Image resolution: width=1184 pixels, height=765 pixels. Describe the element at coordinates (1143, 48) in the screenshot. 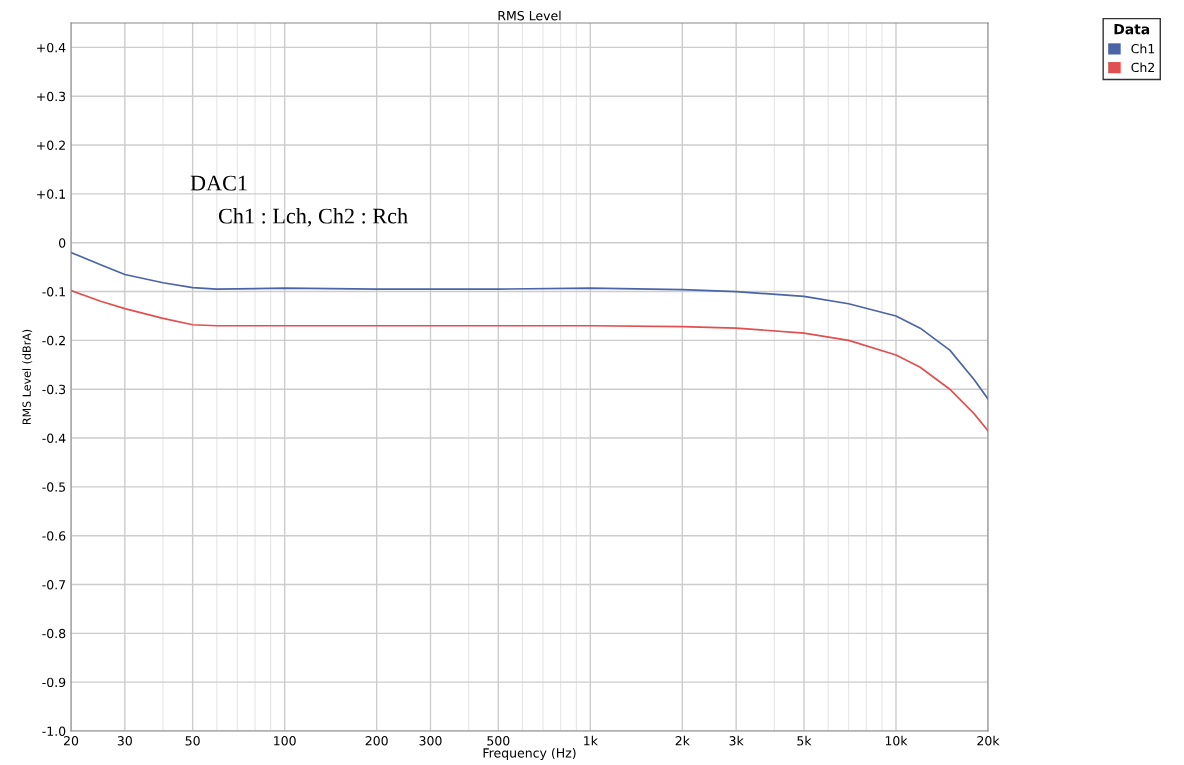

I see `legend-label: Ch1` at that location.